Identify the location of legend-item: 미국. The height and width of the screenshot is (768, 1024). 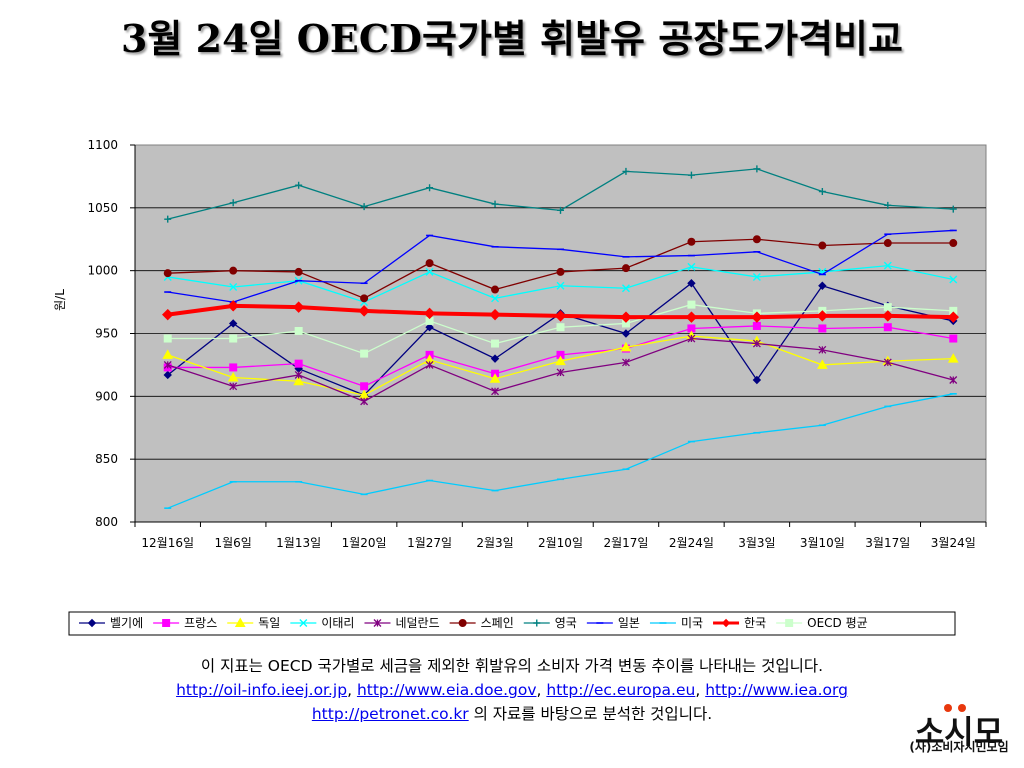
(676, 623).